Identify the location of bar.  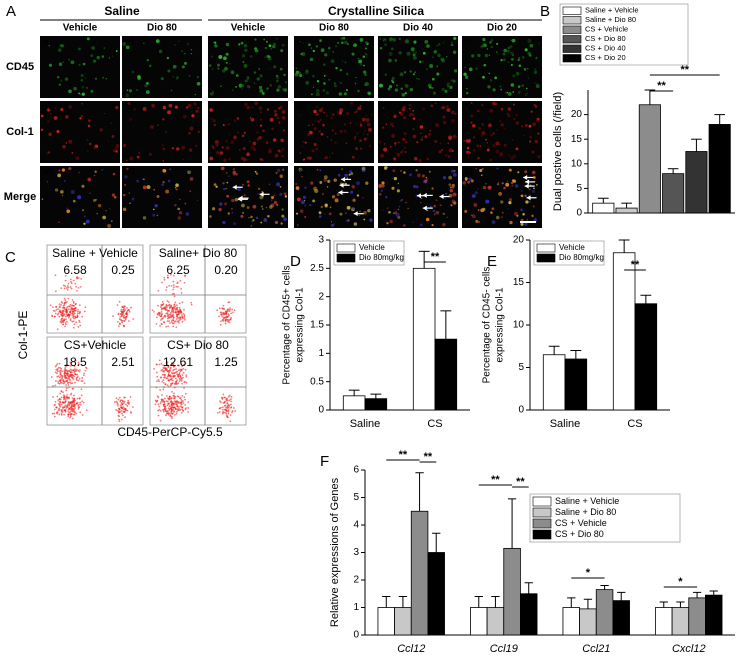
(719, 169).